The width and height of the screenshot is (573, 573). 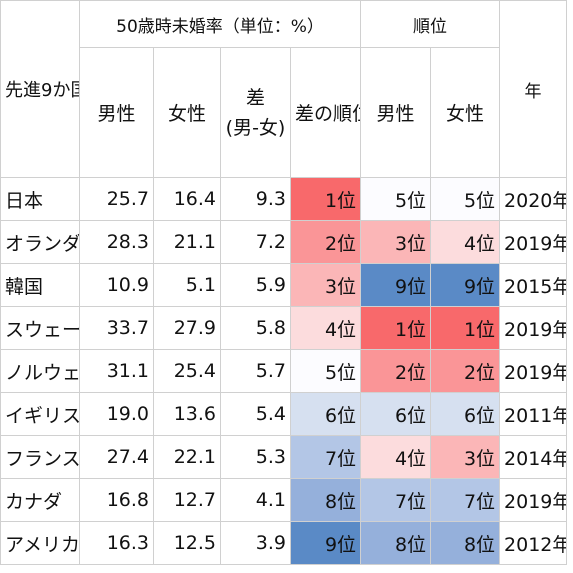 I want to click on female-rate-cell: 22.1, so click(x=187, y=457).